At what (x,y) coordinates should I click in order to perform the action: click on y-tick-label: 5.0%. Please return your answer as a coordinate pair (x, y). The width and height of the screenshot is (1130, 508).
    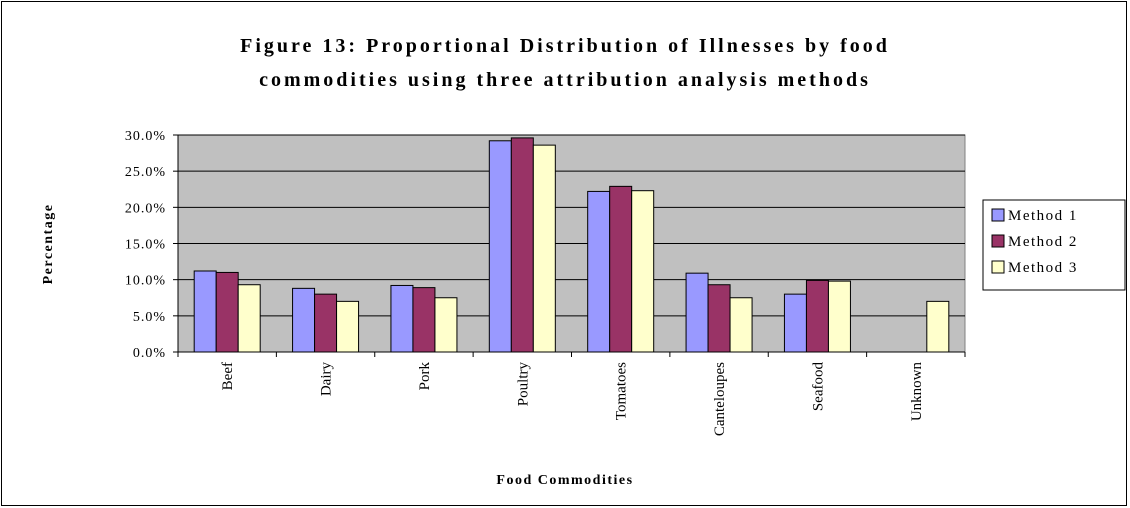
    Looking at the image, I should click on (149, 317).